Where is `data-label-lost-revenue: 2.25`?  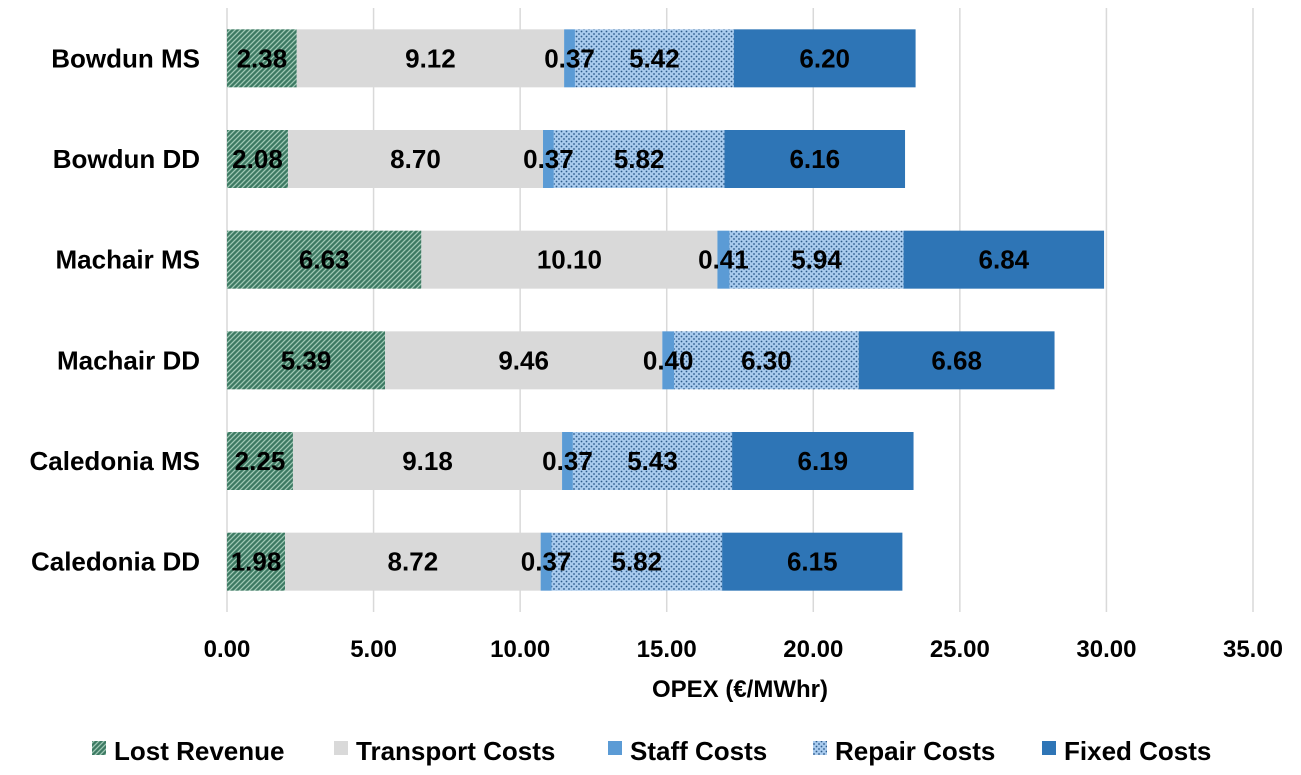
data-label-lost-revenue: 2.25 is located at coordinates (260, 461).